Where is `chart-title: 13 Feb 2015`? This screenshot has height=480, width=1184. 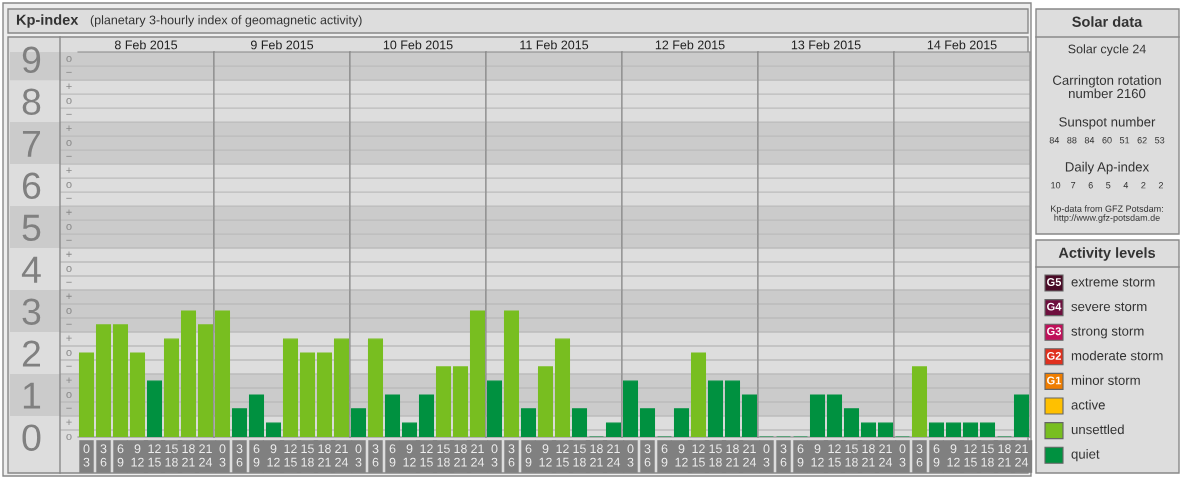 chart-title: 13 Feb 2015 is located at coordinates (826, 45).